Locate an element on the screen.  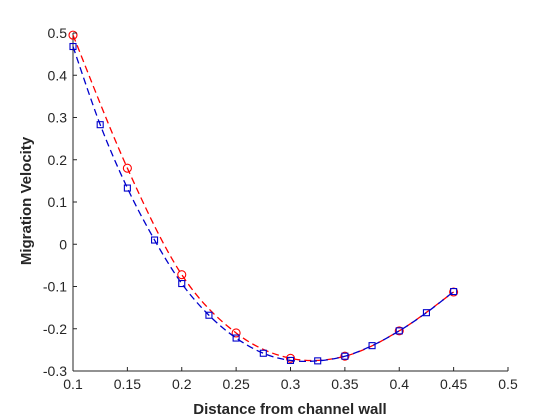
y-axis-label: Migration Velocity is located at coordinates (26, 200).